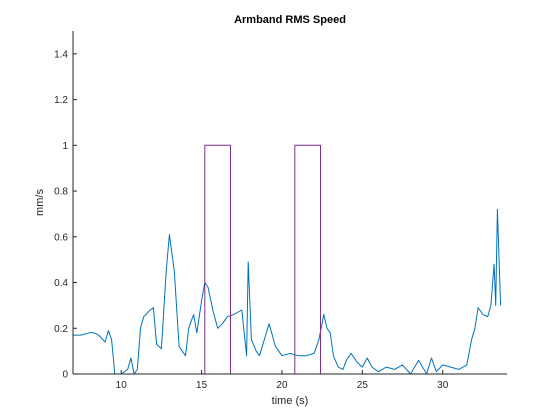 This screenshot has height=420, width=560. What do you see at coordinates (363, 385) in the screenshot?
I see `x-tick-label: 25` at bounding box center [363, 385].